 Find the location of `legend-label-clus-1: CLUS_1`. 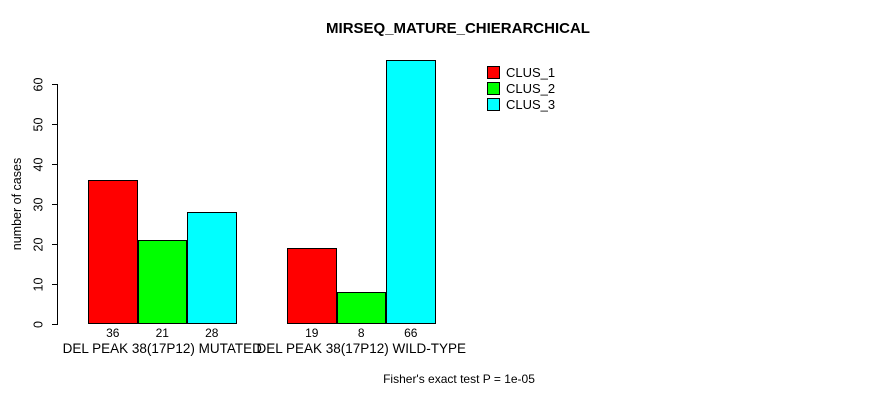

legend-label-clus-1: CLUS_1 is located at coordinates (531, 72).